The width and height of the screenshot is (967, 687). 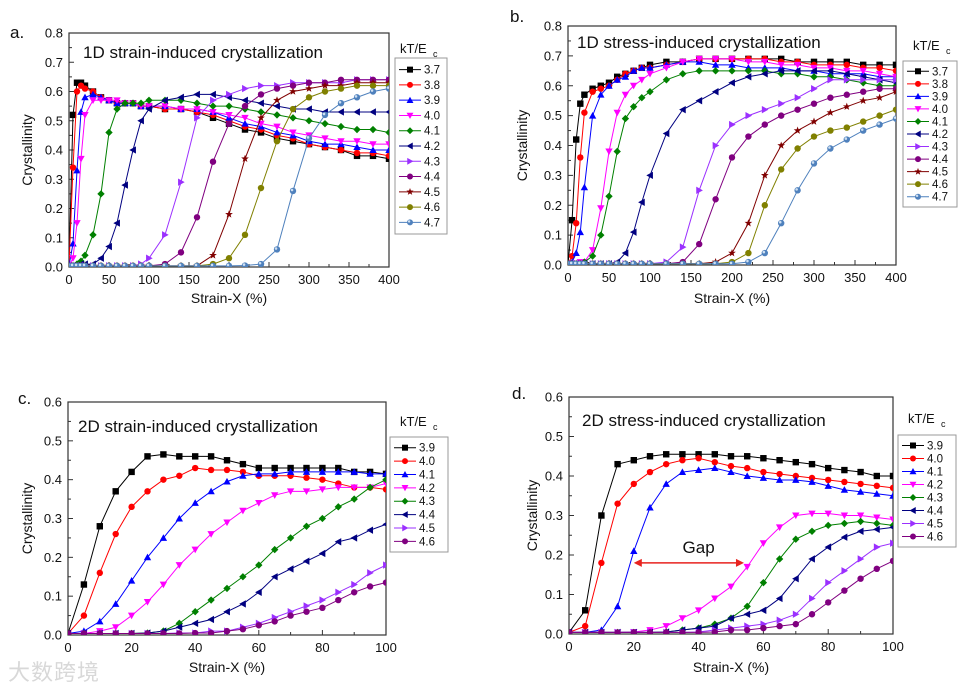 What do you see at coordinates (54, 62) in the screenshot?
I see `y-tick-label: 0.7` at bounding box center [54, 62].